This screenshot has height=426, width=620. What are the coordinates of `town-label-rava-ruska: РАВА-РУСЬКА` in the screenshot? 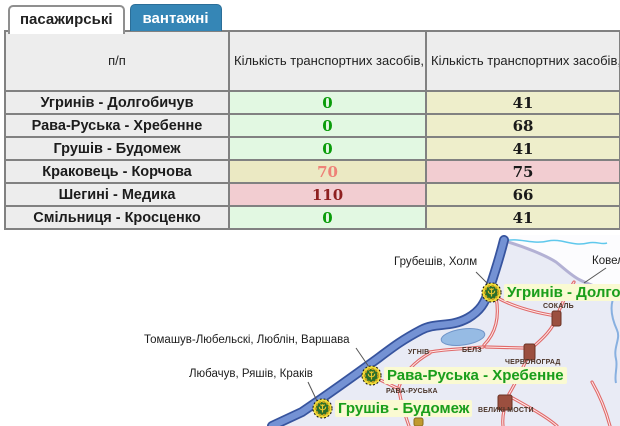 It's located at (412, 391).